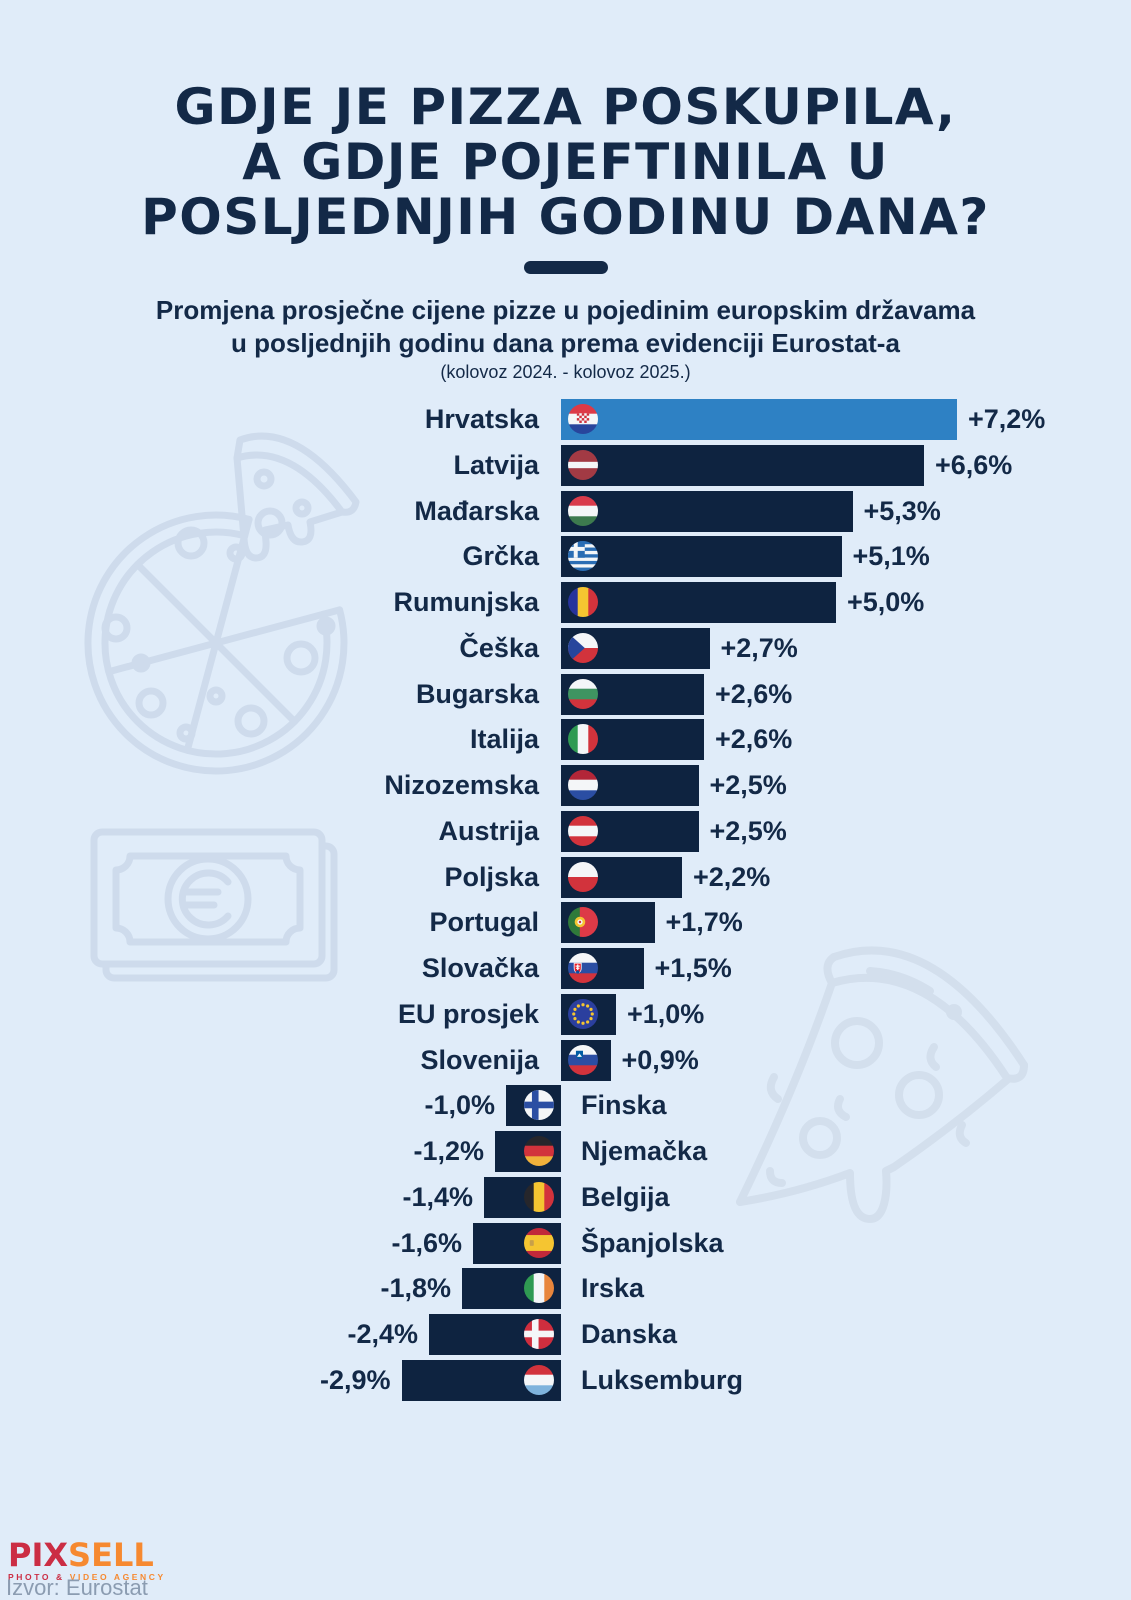 The width and height of the screenshot is (1131, 1600). What do you see at coordinates (565, 107) in the screenshot?
I see `title-line-1: GDJE JE PIZZA POSKUPILA,` at bounding box center [565, 107].